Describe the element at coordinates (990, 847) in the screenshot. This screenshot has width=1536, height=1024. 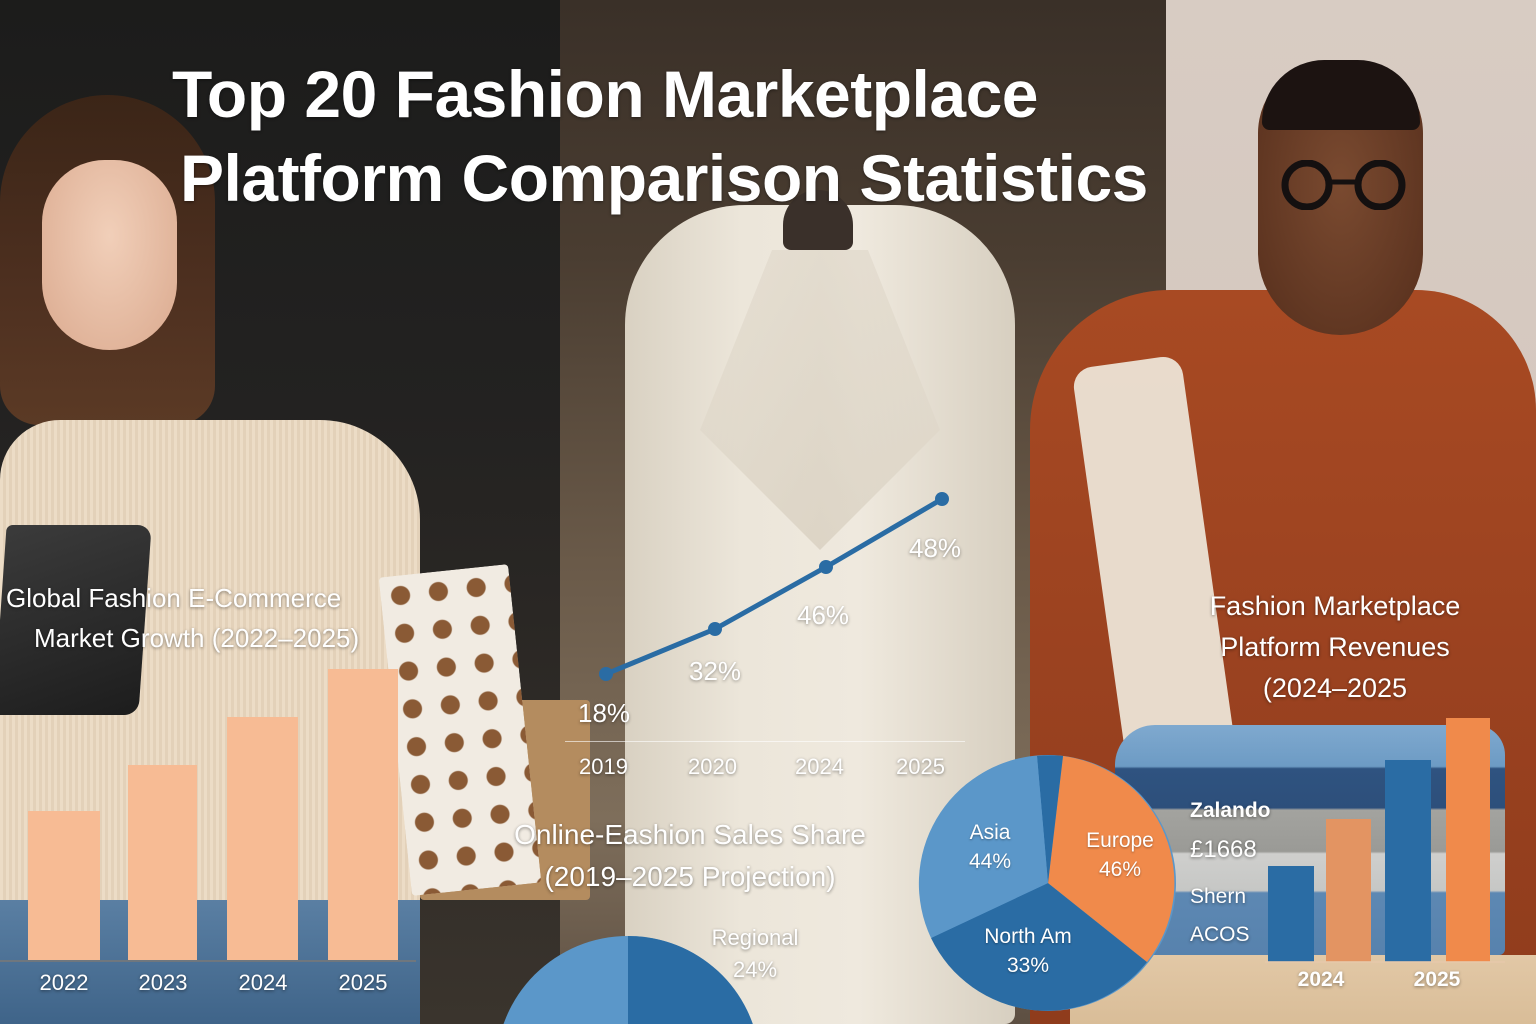
I see `asia-slice-label: Asia 44%` at that location.